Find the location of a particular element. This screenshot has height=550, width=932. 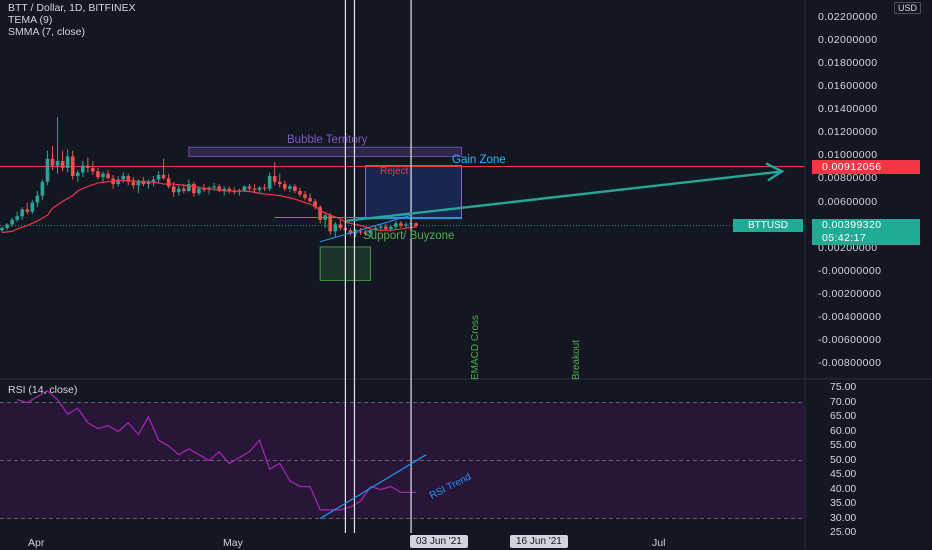

price-axis-label: -0.00800000 is located at coordinates (850, 363).